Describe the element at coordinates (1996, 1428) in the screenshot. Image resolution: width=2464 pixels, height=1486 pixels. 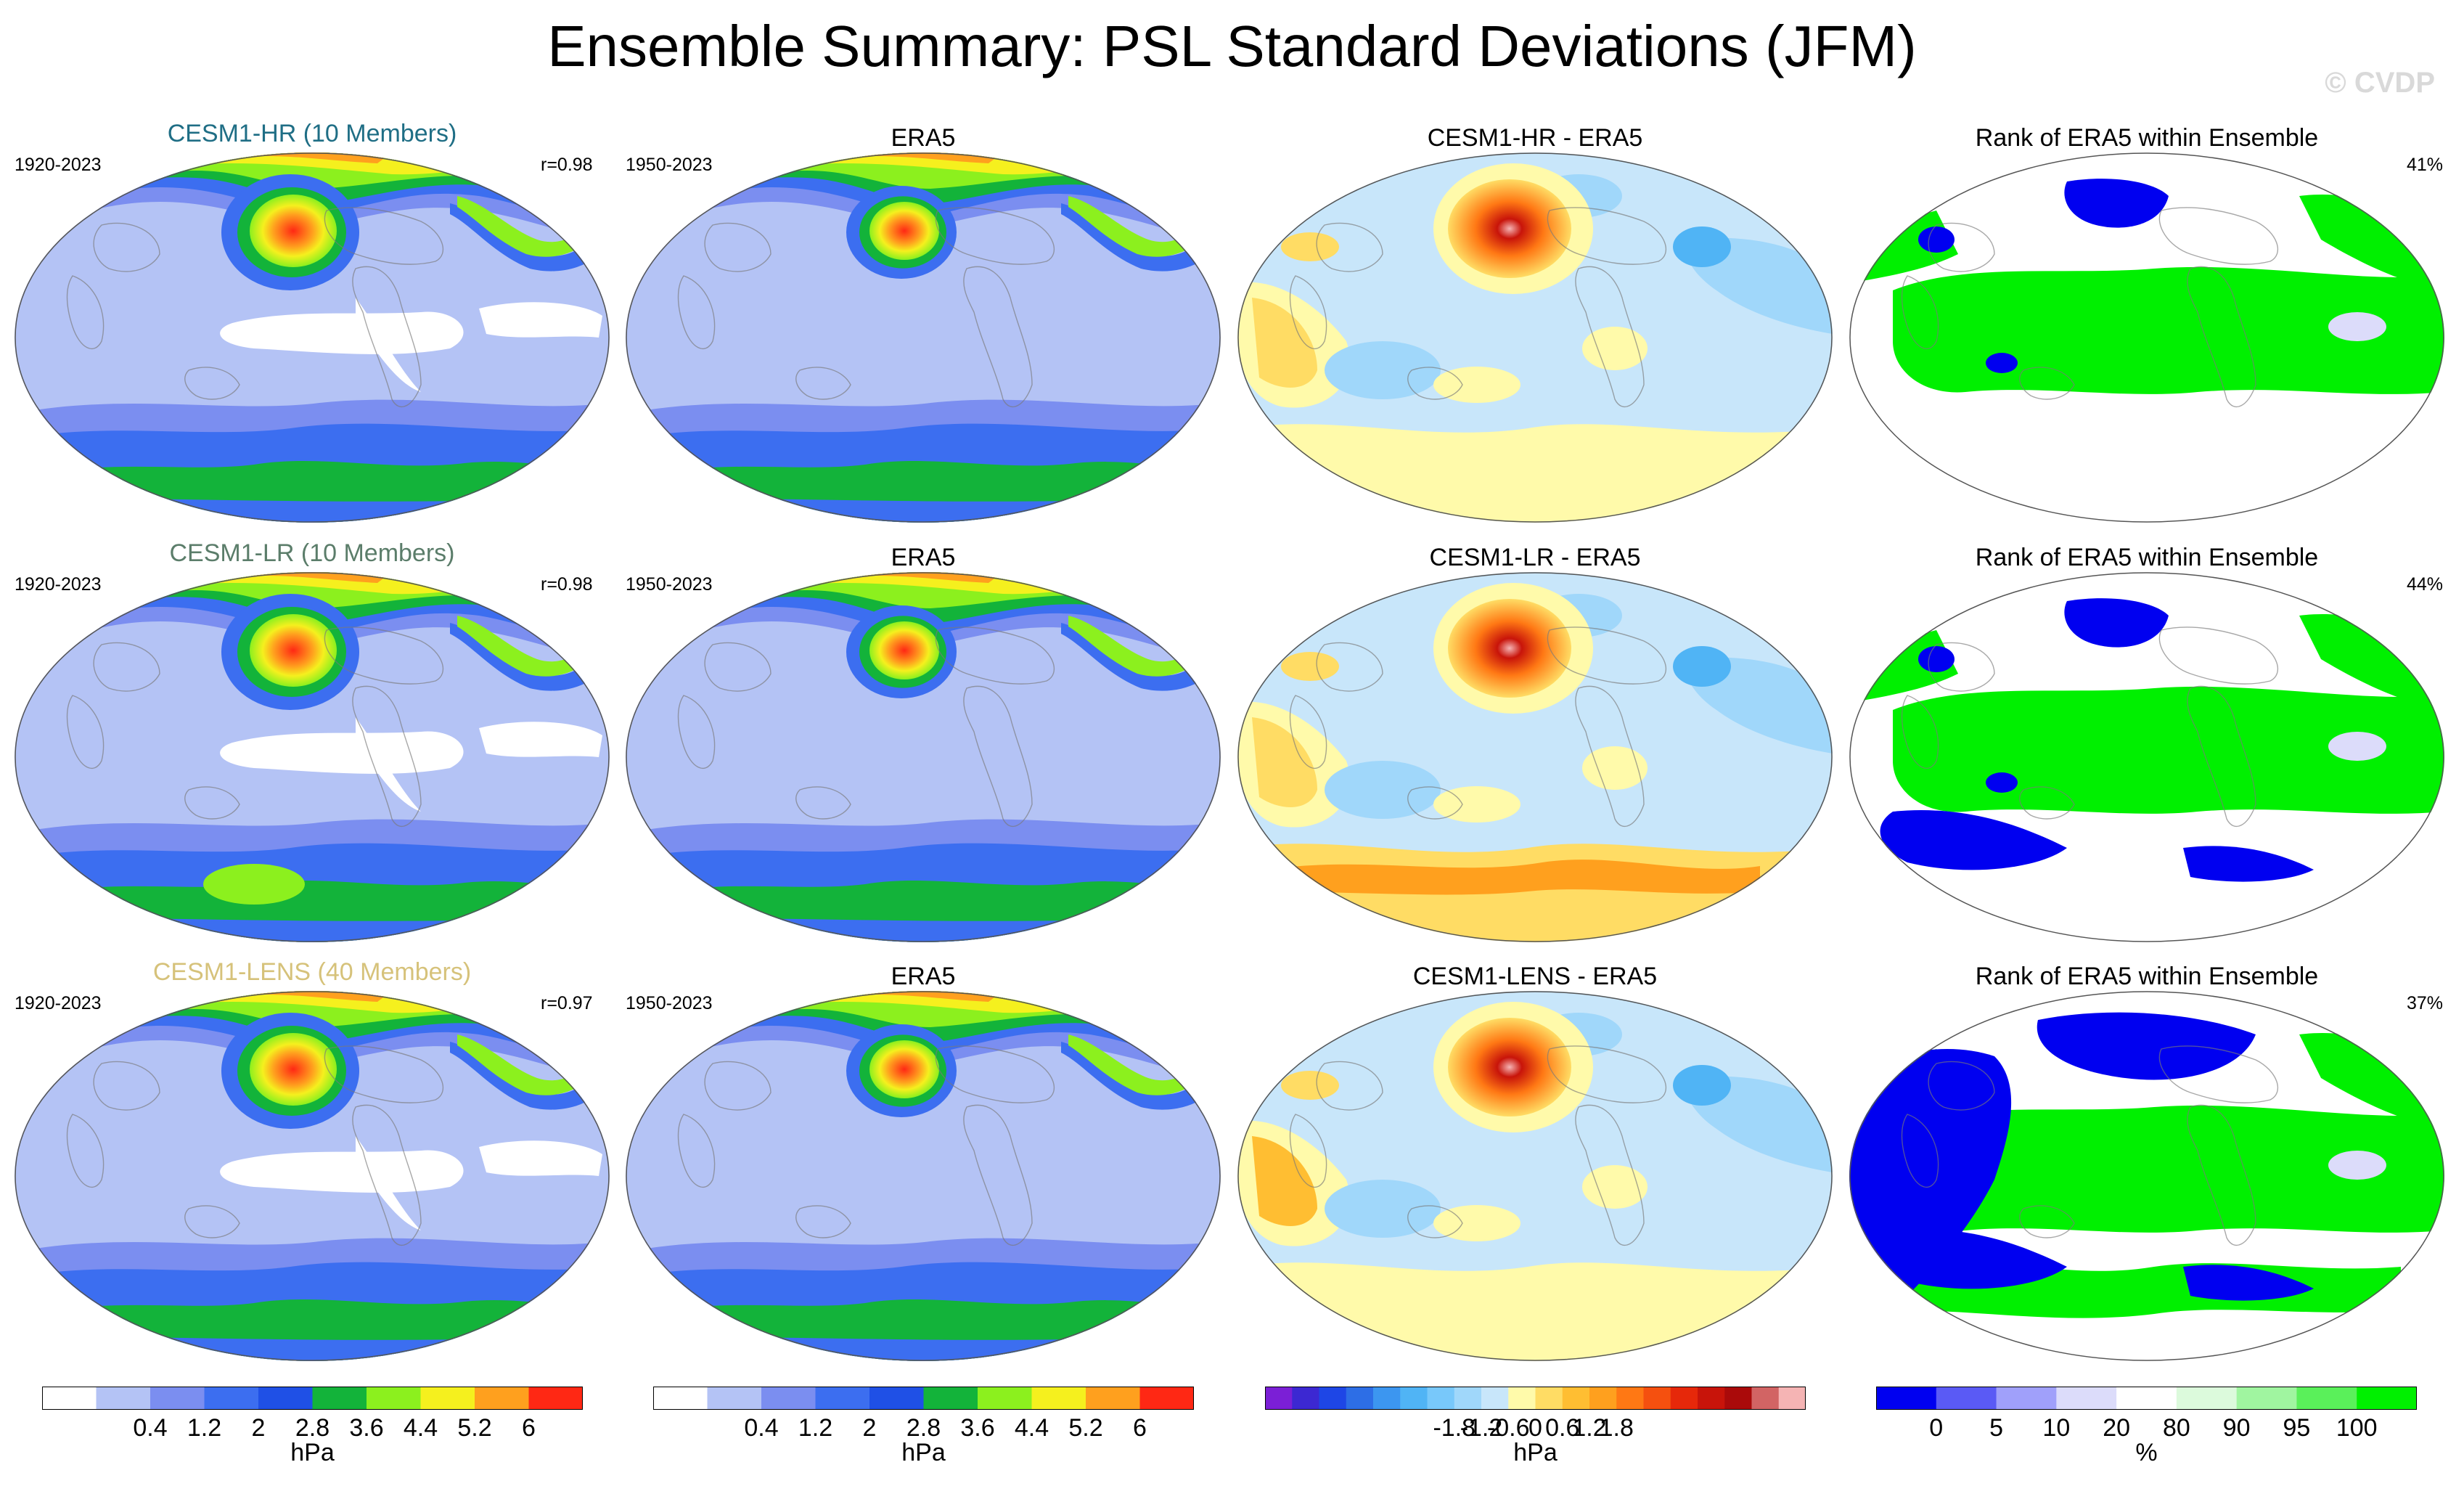
I see `colorbar-tick-label: 5` at that location.